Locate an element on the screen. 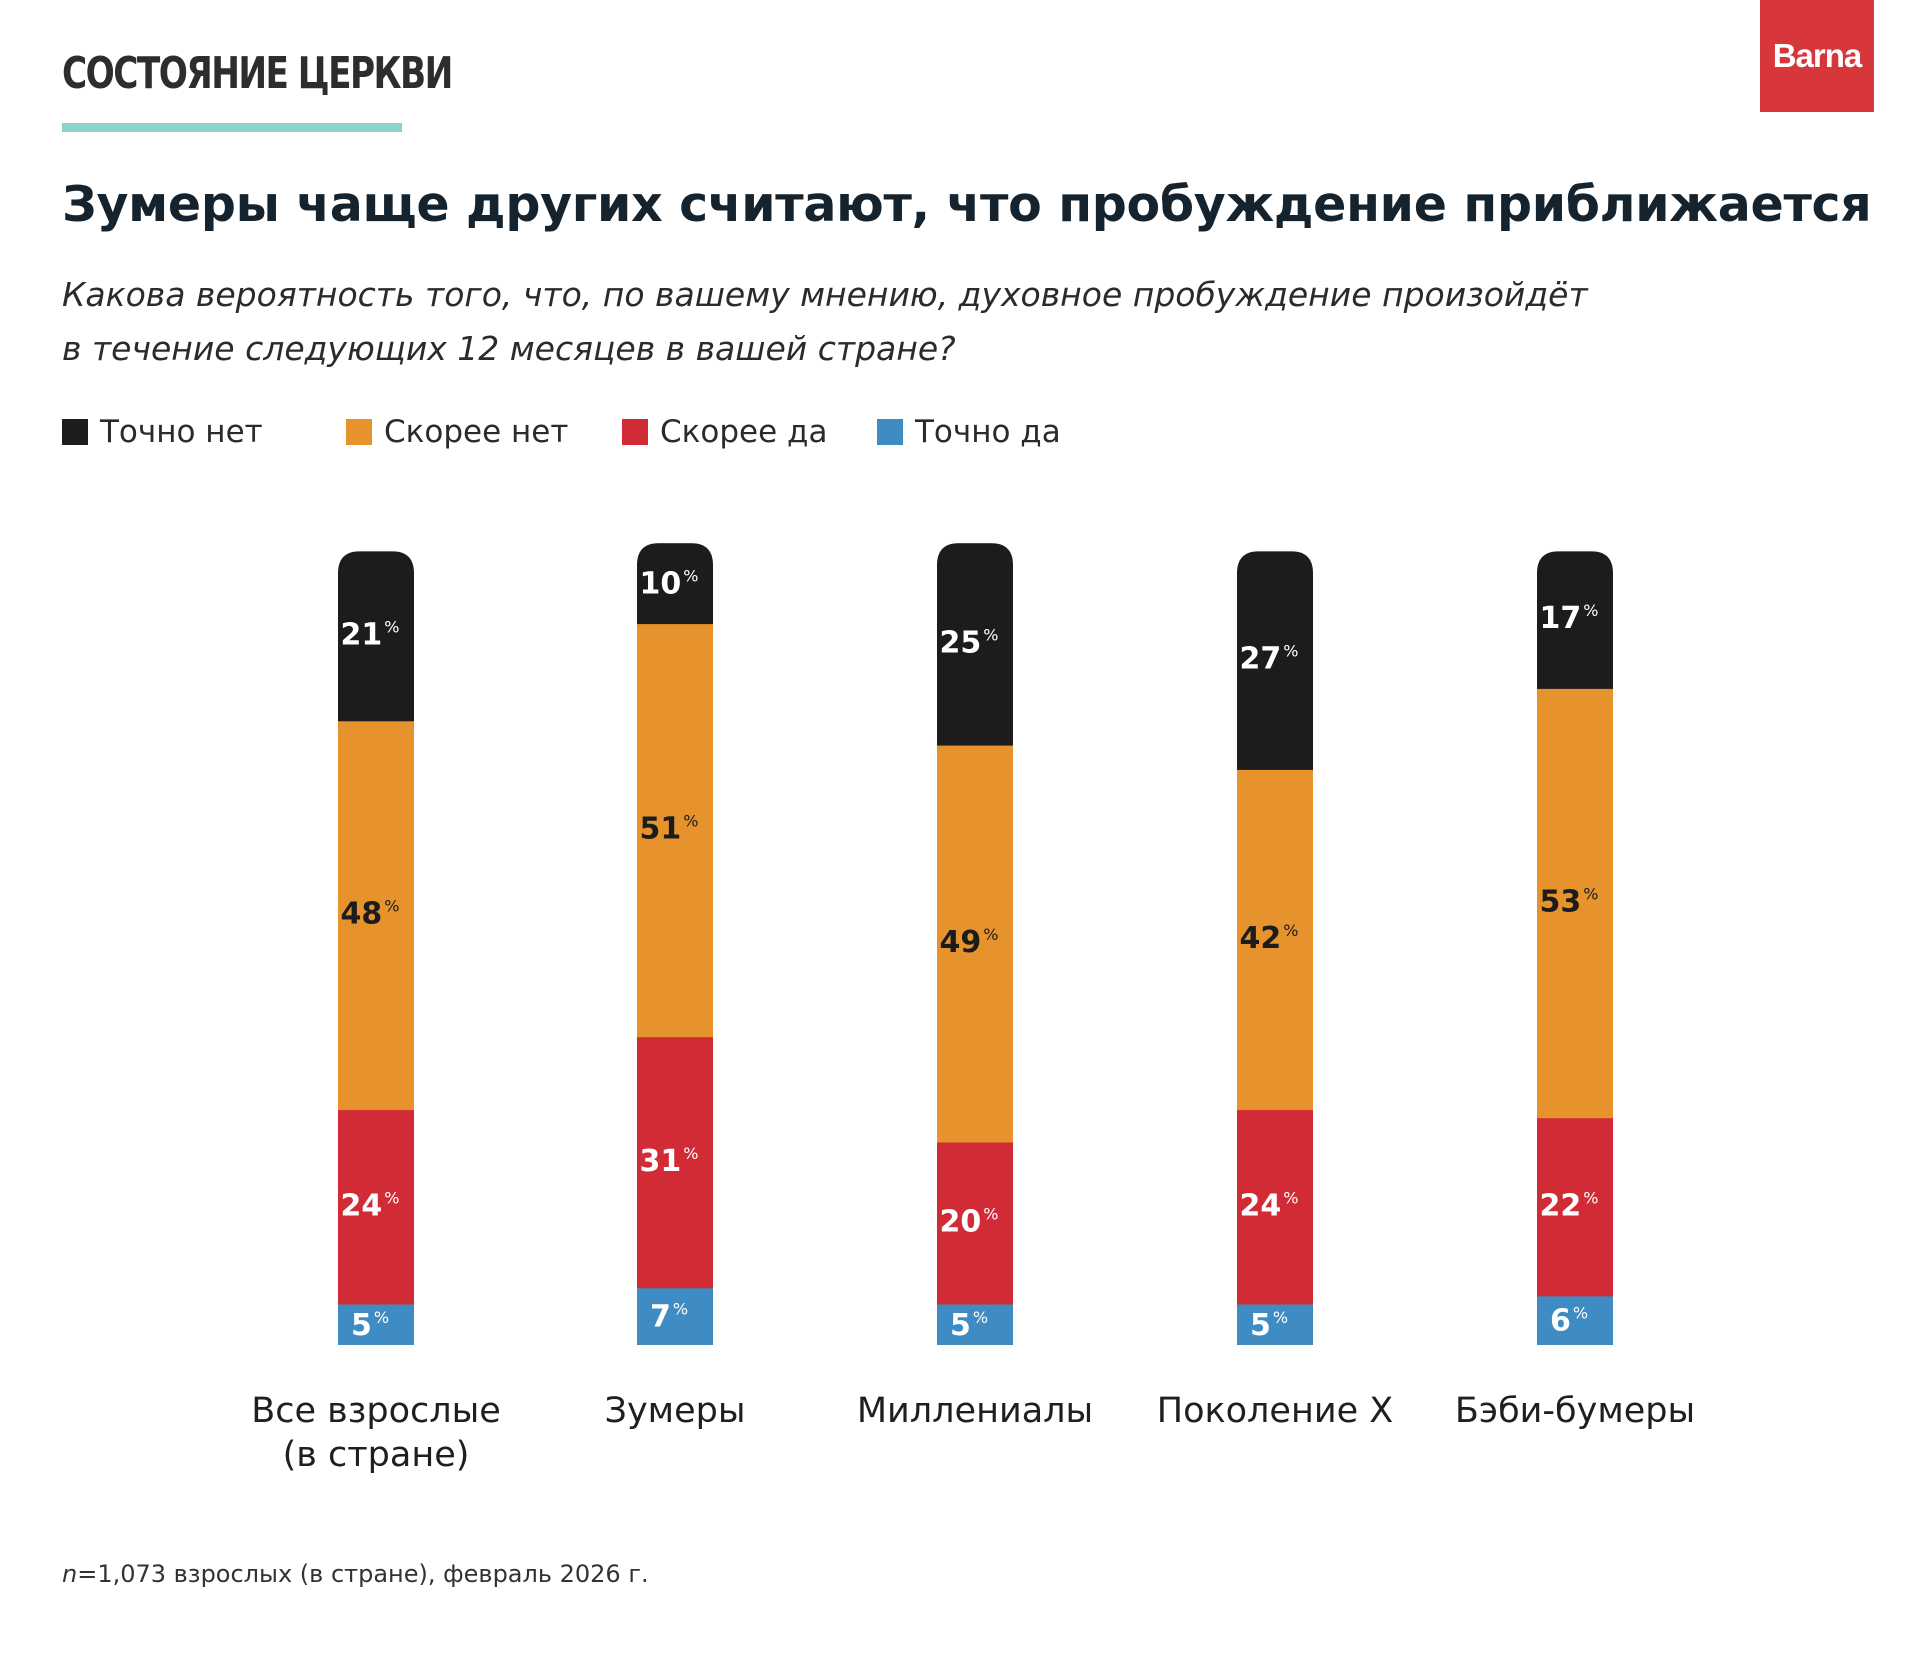  bar-group-3: 27 % 42 % 24 % 5 % Поколение X is located at coordinates (1275, 991).